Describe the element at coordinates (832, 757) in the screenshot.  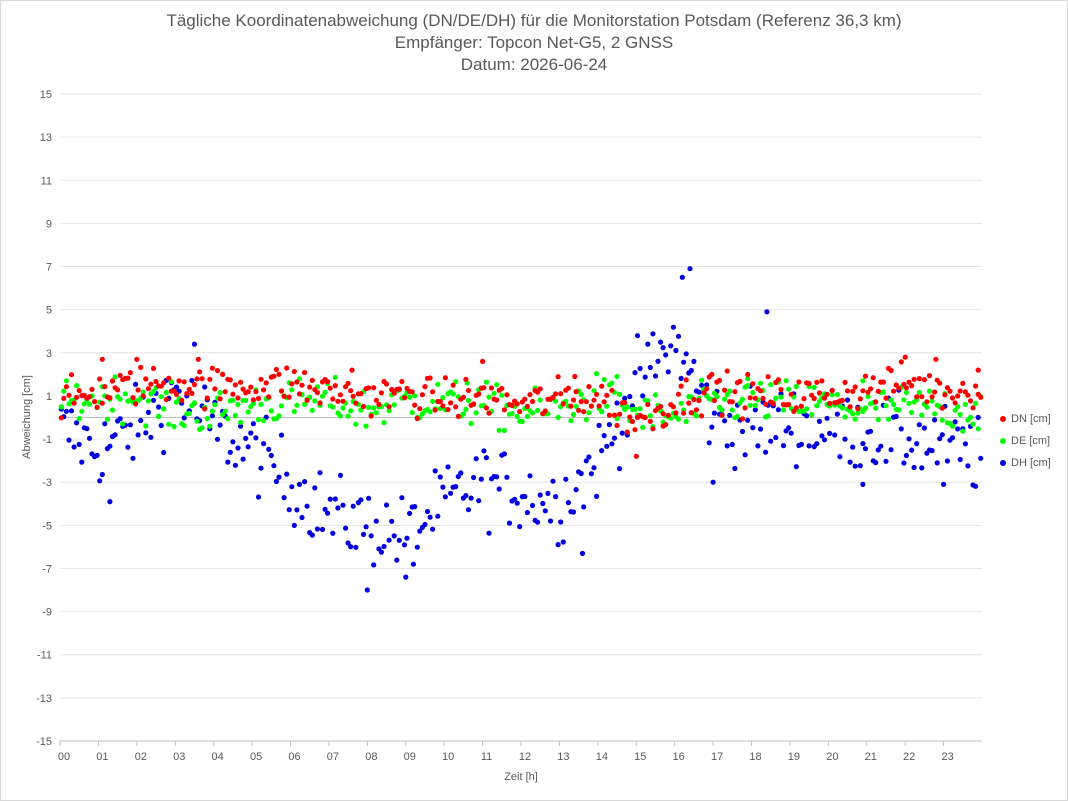
I see `x-tick-label: 20` at that location.